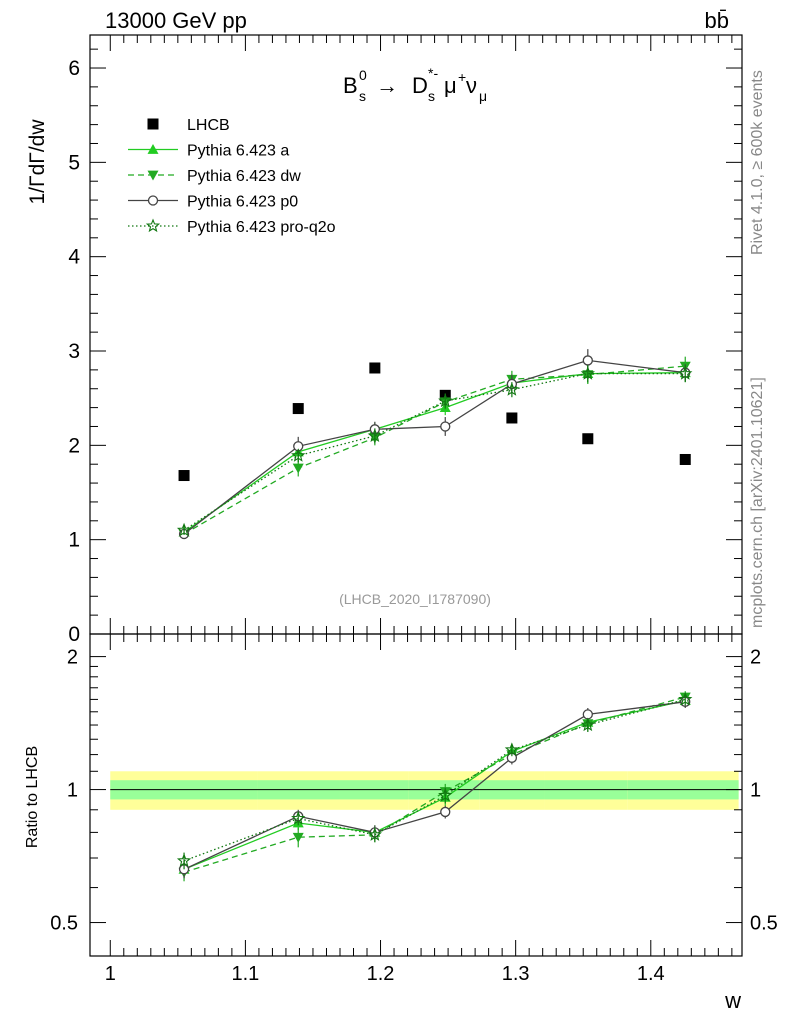  Describe the element at coordinates (74, 540) in the screenshot. I see `y-tick-label: 1` at that location.